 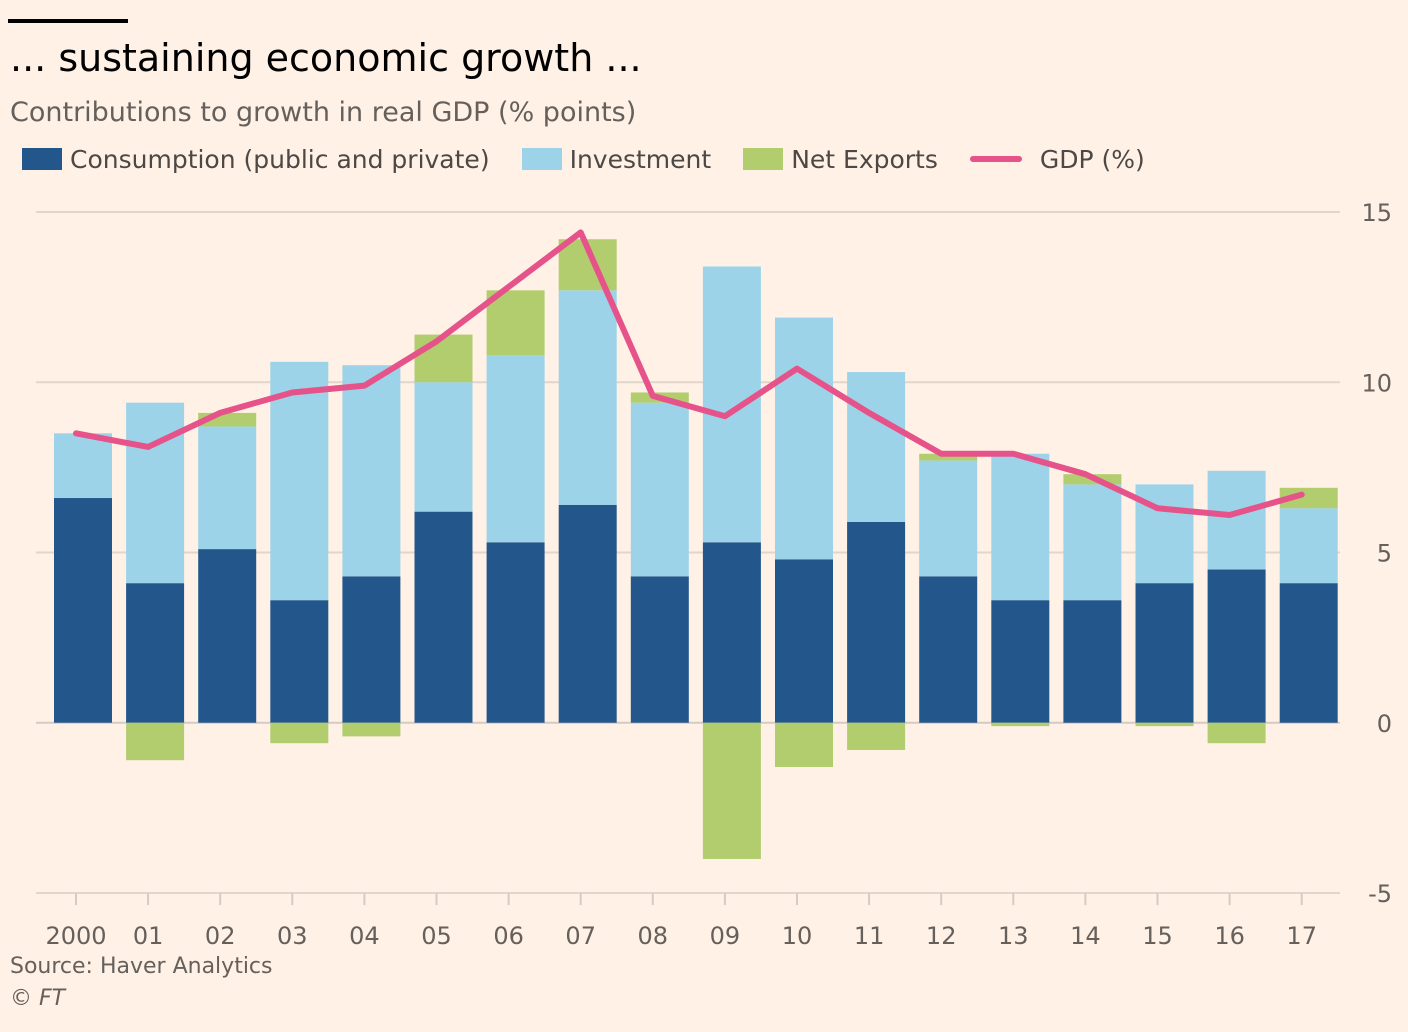 I want to click on credit-note: © FT, so click(x=38, y=998).